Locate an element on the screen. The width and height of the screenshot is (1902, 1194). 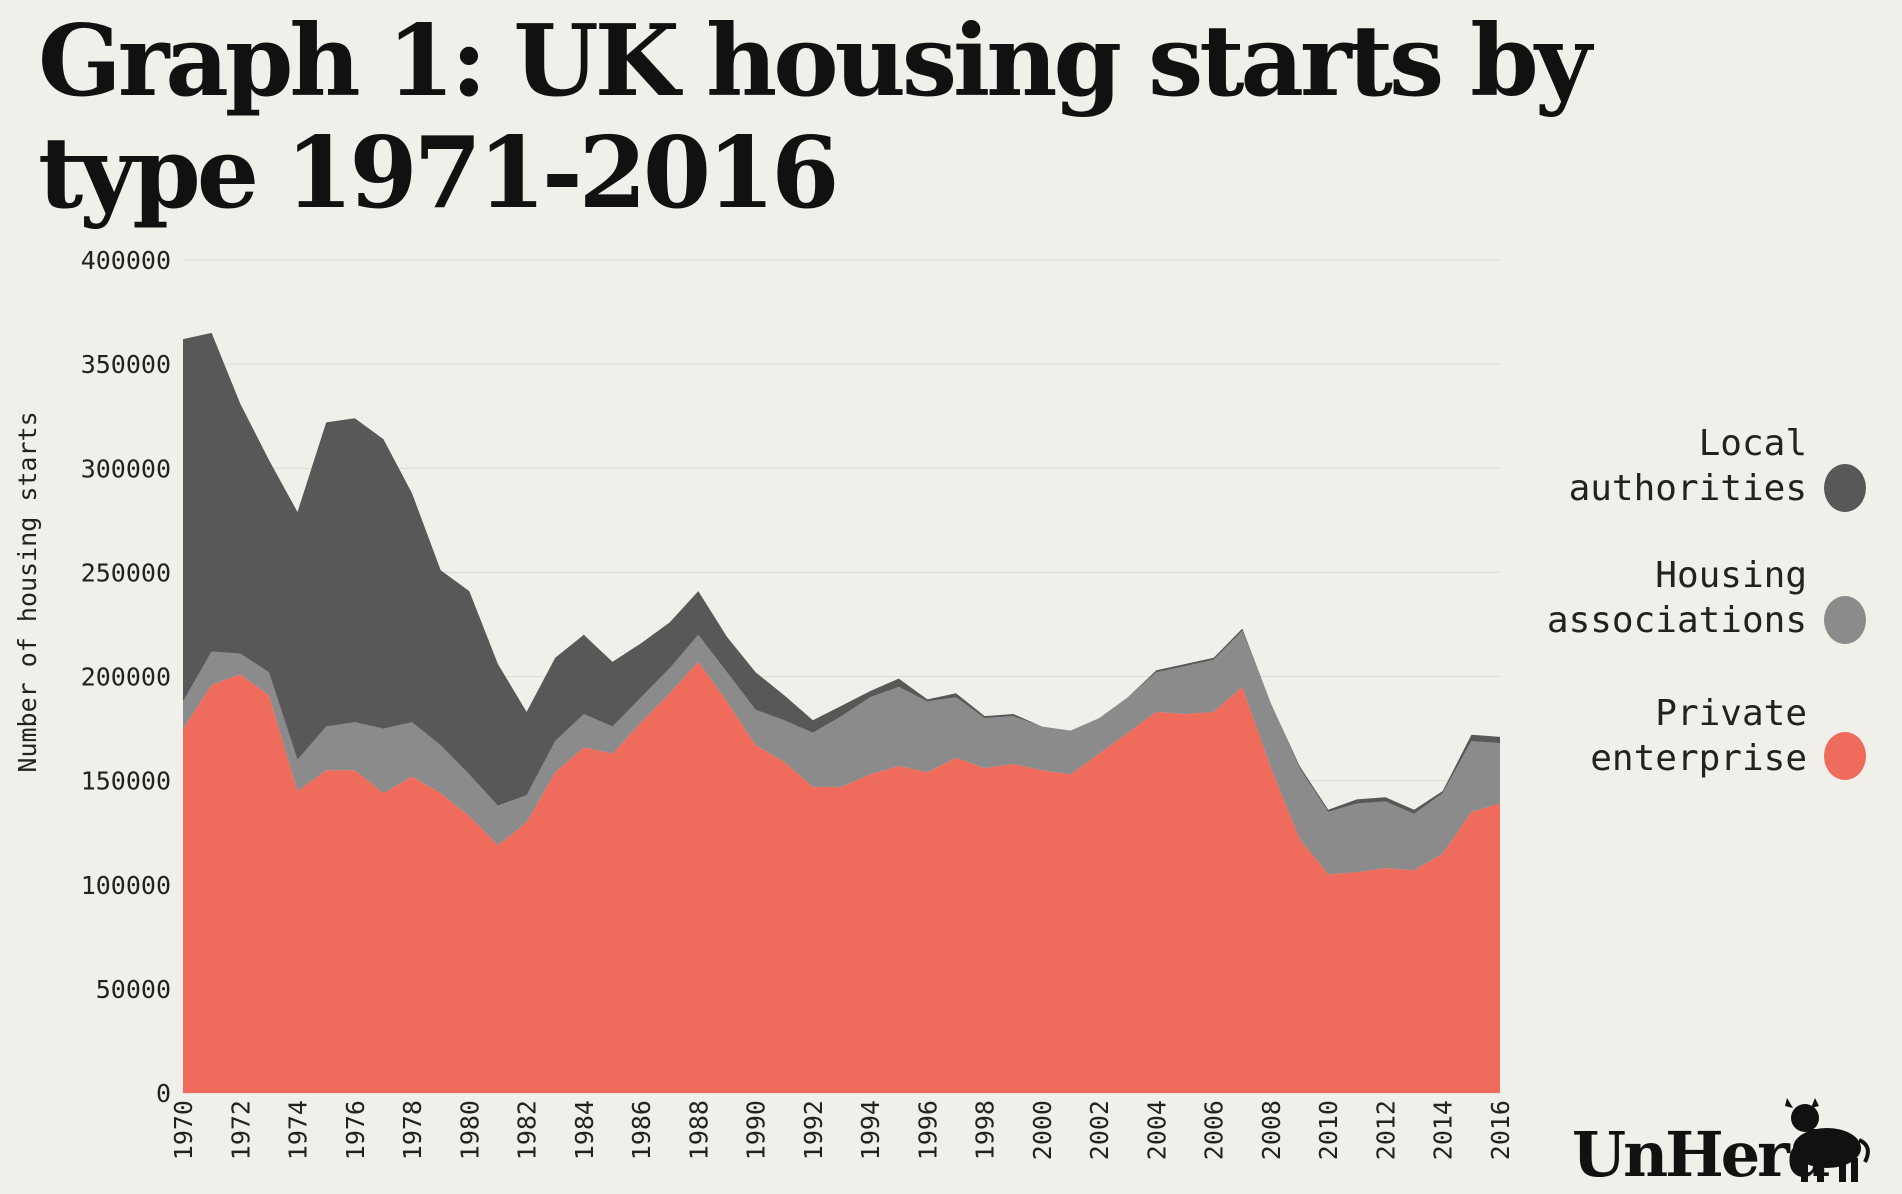
x-tick-label: 1984 is located at coordinates (584, 1130).